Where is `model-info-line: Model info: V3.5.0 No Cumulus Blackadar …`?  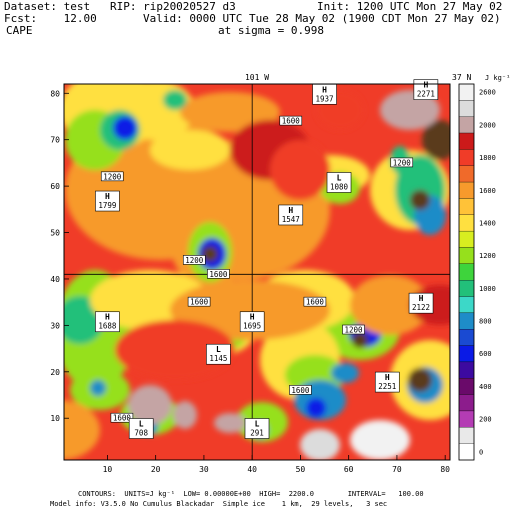 model-info-line: Model info: V3.5.0 No Cumulus Blackadar … is located at coordinates (219, 504).